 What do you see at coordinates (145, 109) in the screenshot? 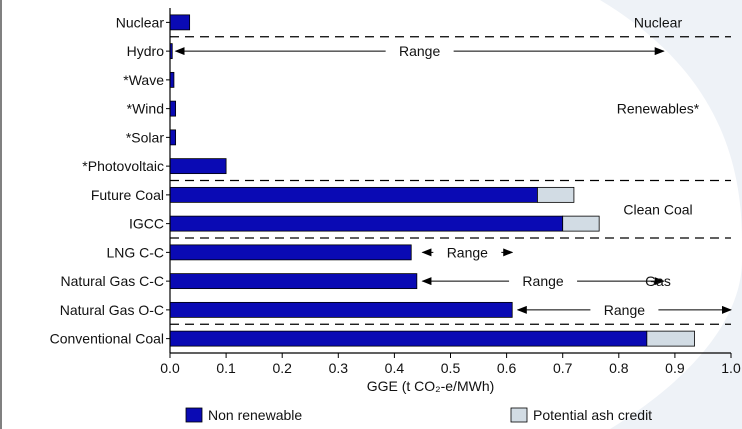
I see `category-label-wind: *Wind` at bounding box center [145, 109].